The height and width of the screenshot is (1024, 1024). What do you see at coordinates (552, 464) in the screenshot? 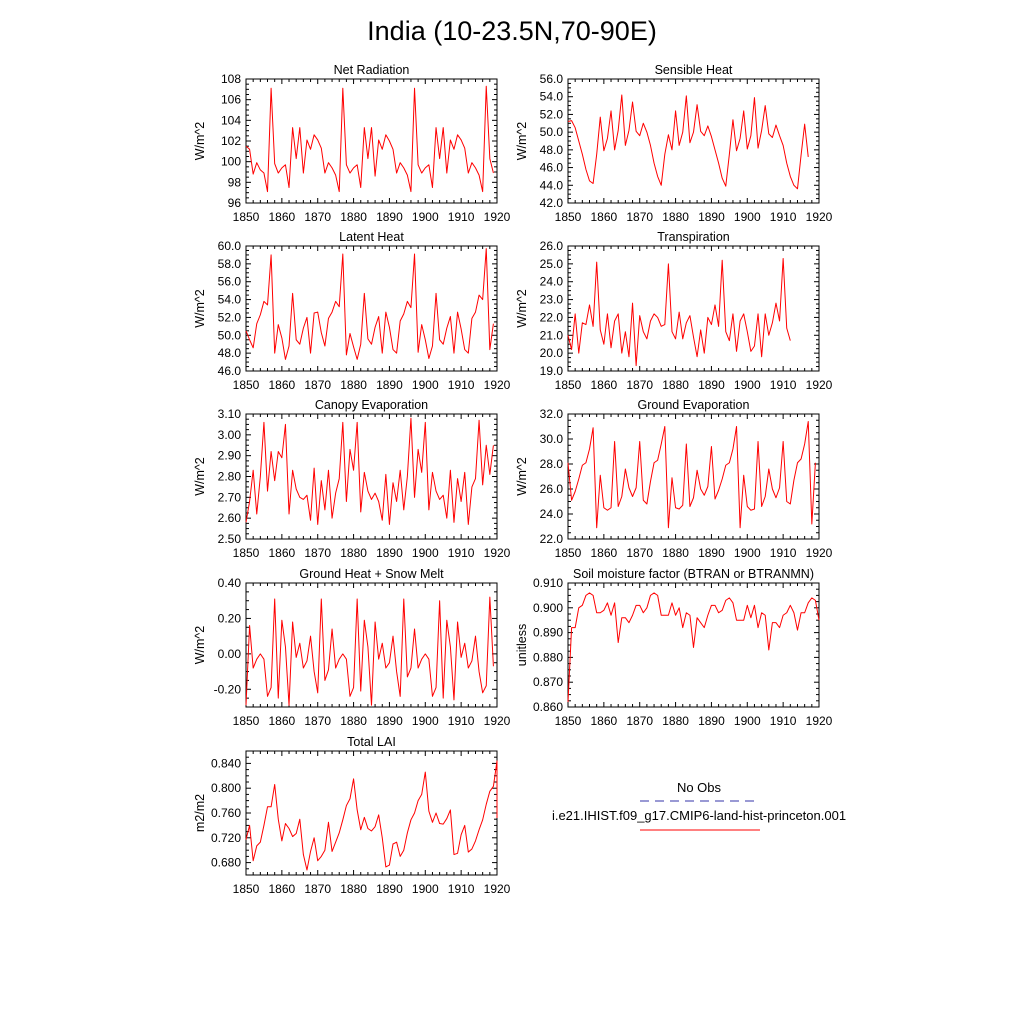
I see `y-tick-label: 28.0` at bounding box center [552, 464].